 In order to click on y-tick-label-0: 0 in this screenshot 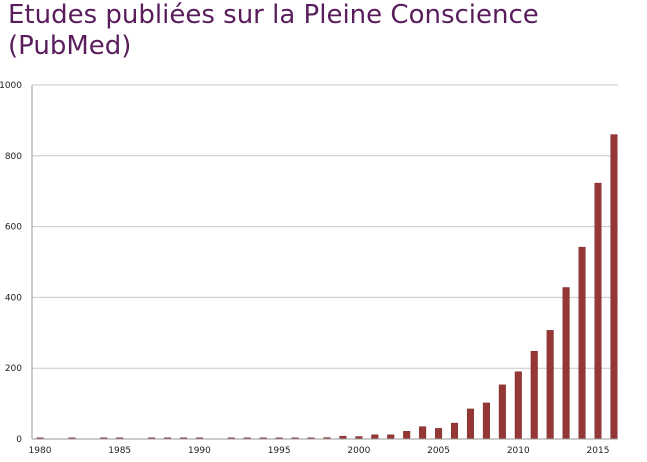, I will do `click(19, 440)`.